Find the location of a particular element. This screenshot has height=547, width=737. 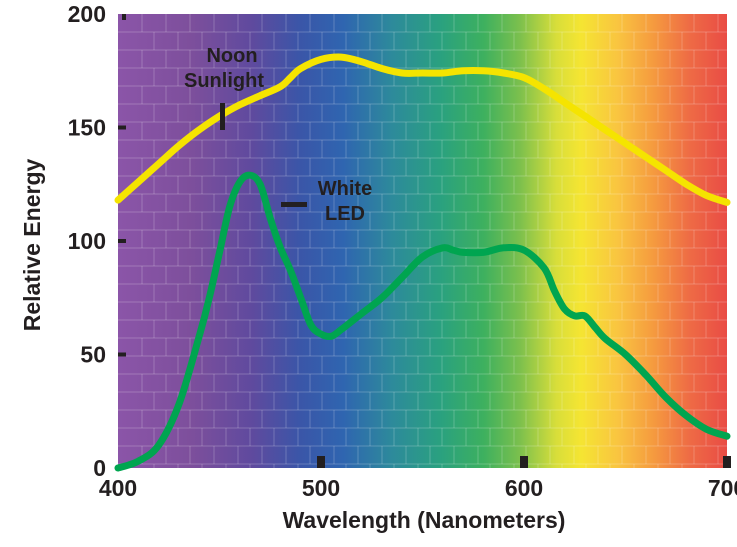

x-tick-label: 400 is located at coordinates (118, 488).